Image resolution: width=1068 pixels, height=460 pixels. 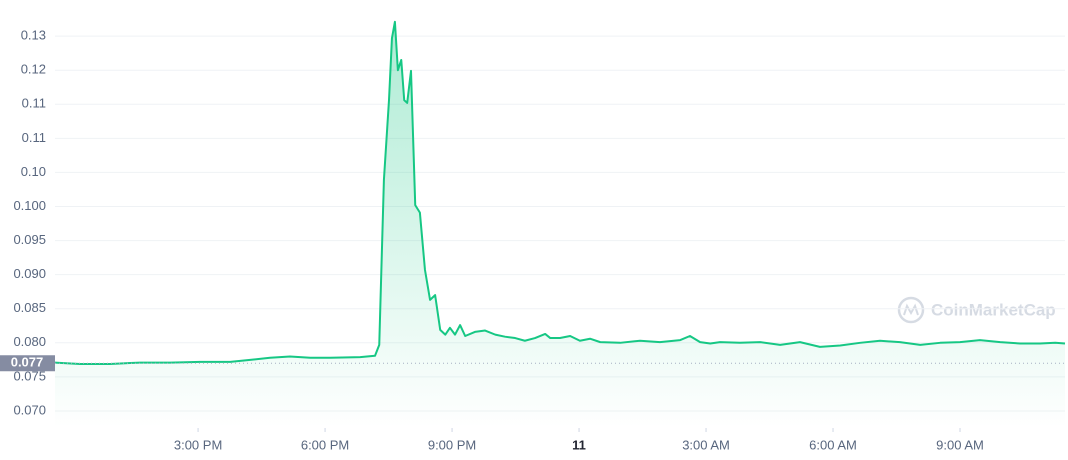 I want to click on y-tick-label: 0.10, so click(x=33, y=171).